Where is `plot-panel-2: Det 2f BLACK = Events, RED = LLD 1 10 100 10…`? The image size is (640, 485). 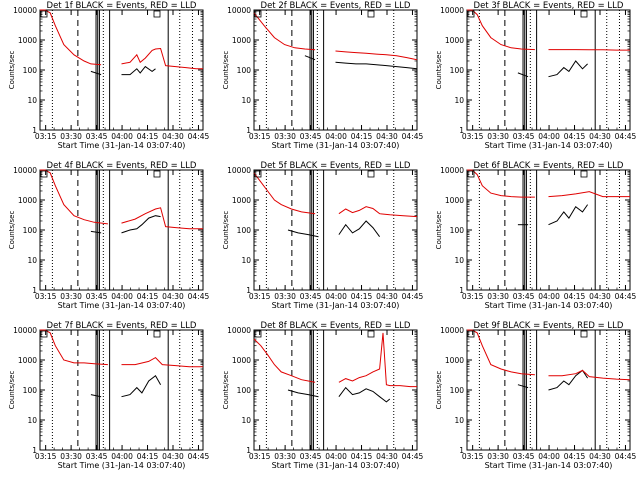 plot-panel-2: Det 2f BLACK = Events, RED = LLD 1 10 100 10… is located at coordinates (322, 75).